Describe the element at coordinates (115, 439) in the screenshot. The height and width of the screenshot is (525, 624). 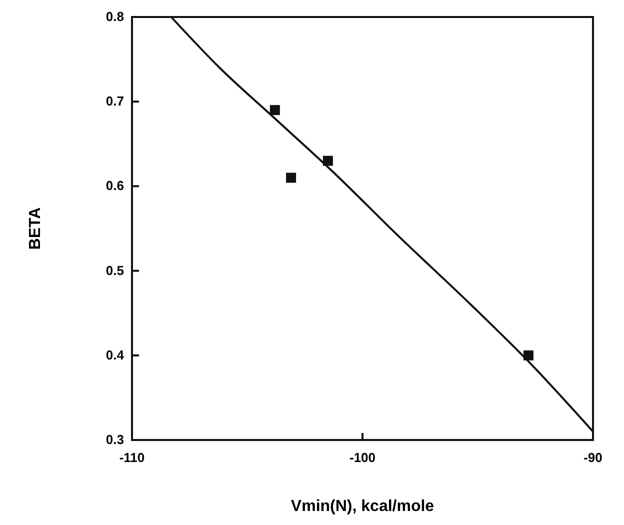
I see `y-tick-label: 0.3` at that location.